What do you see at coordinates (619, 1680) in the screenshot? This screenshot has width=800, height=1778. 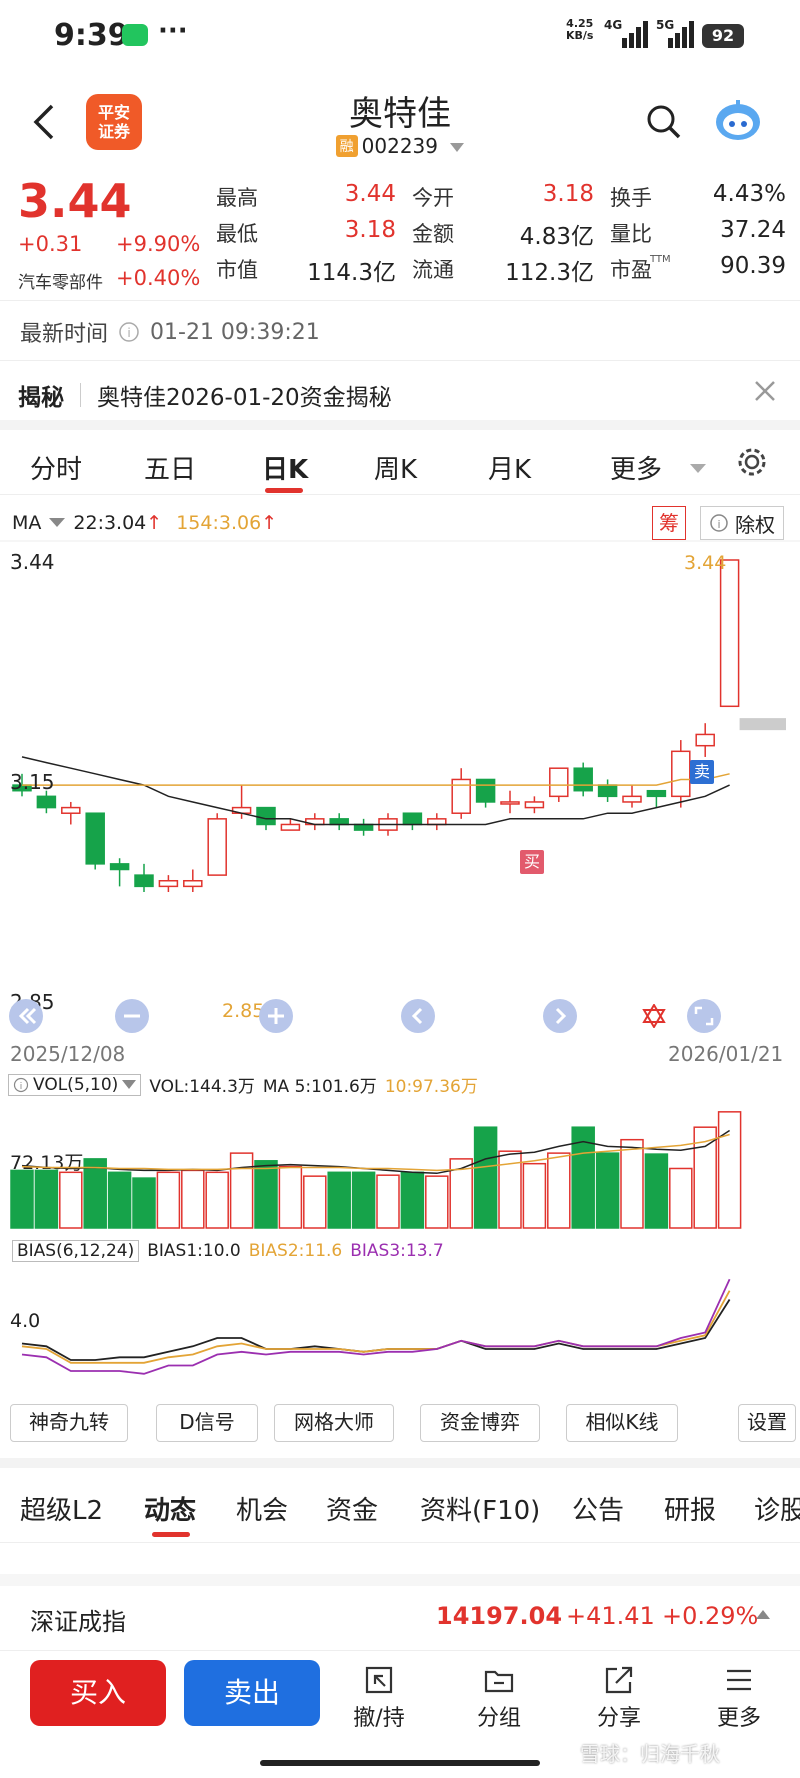 I see `share-icon` at bounding box center [619, 1680].